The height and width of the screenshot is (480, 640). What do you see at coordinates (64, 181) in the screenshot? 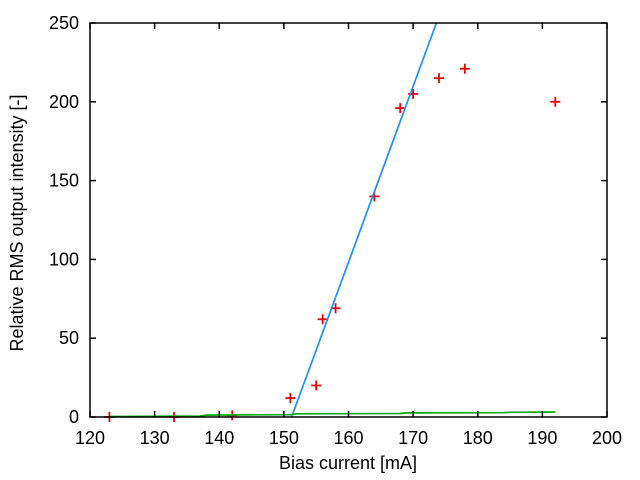
I see `y-tick-label: 150` at bounding box center [64, 181].